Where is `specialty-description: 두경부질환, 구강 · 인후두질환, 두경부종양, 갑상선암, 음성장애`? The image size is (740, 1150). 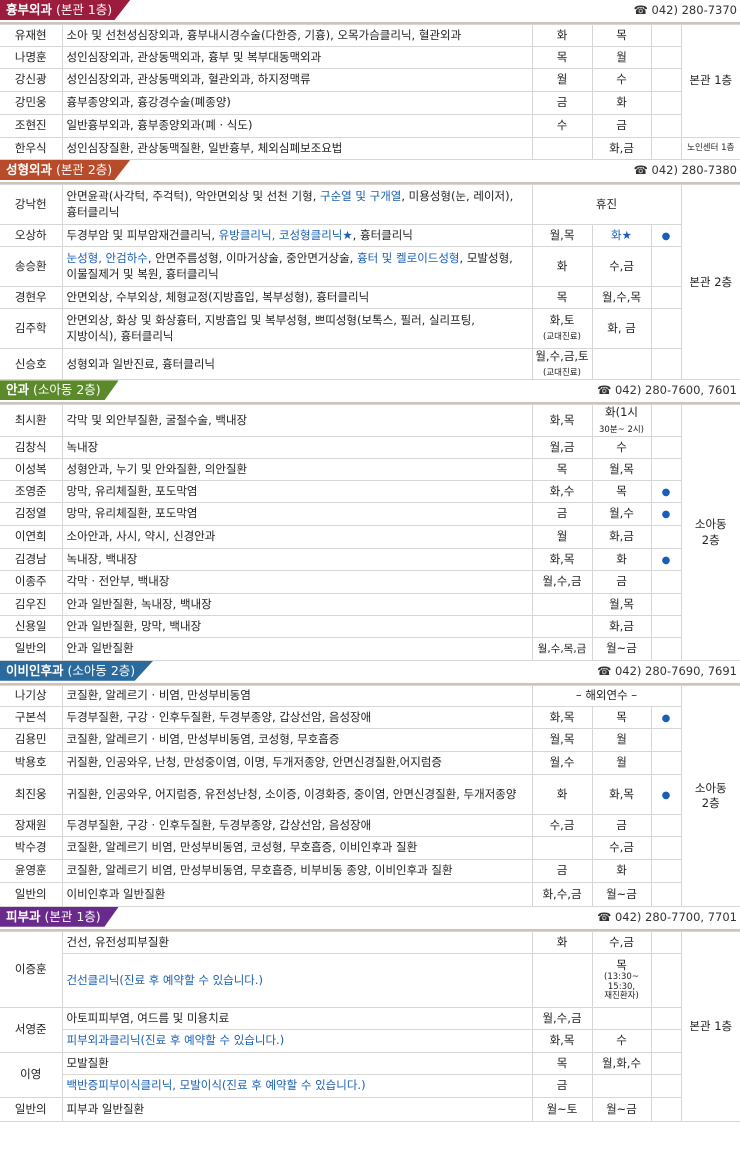 specialty-description: 두경부질환, 구강 · 인후두질환, 두경부종양, 갑상선암, 음성장애 is located at coordinates (297, 717).